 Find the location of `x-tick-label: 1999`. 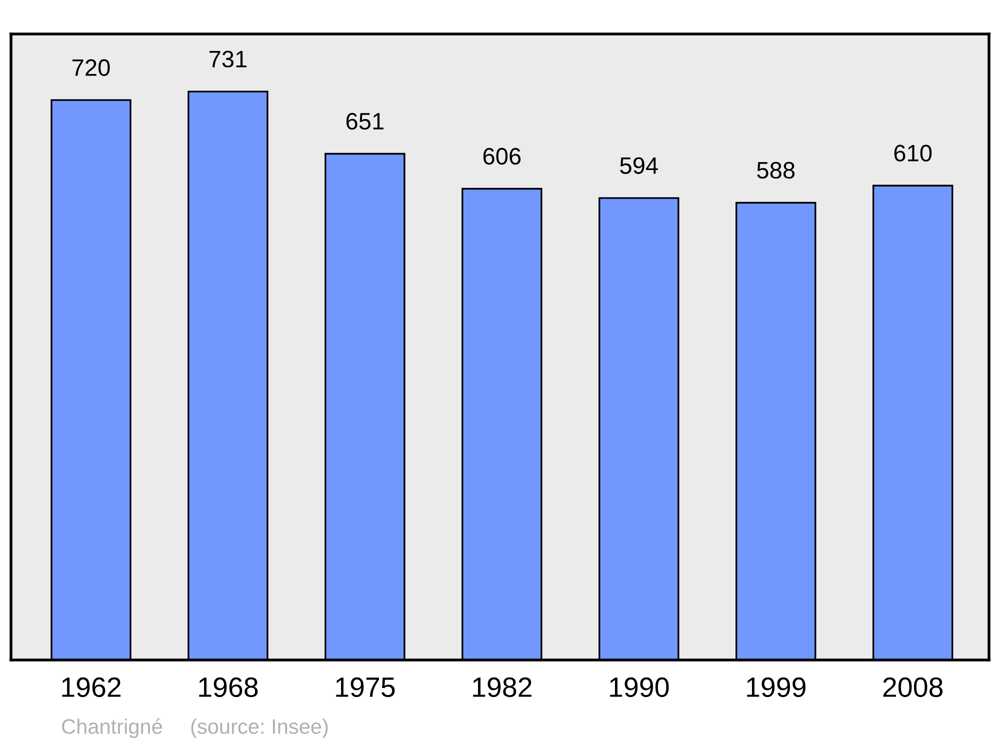

x-tick-label: 1999 is located at coordinates (776, 687).